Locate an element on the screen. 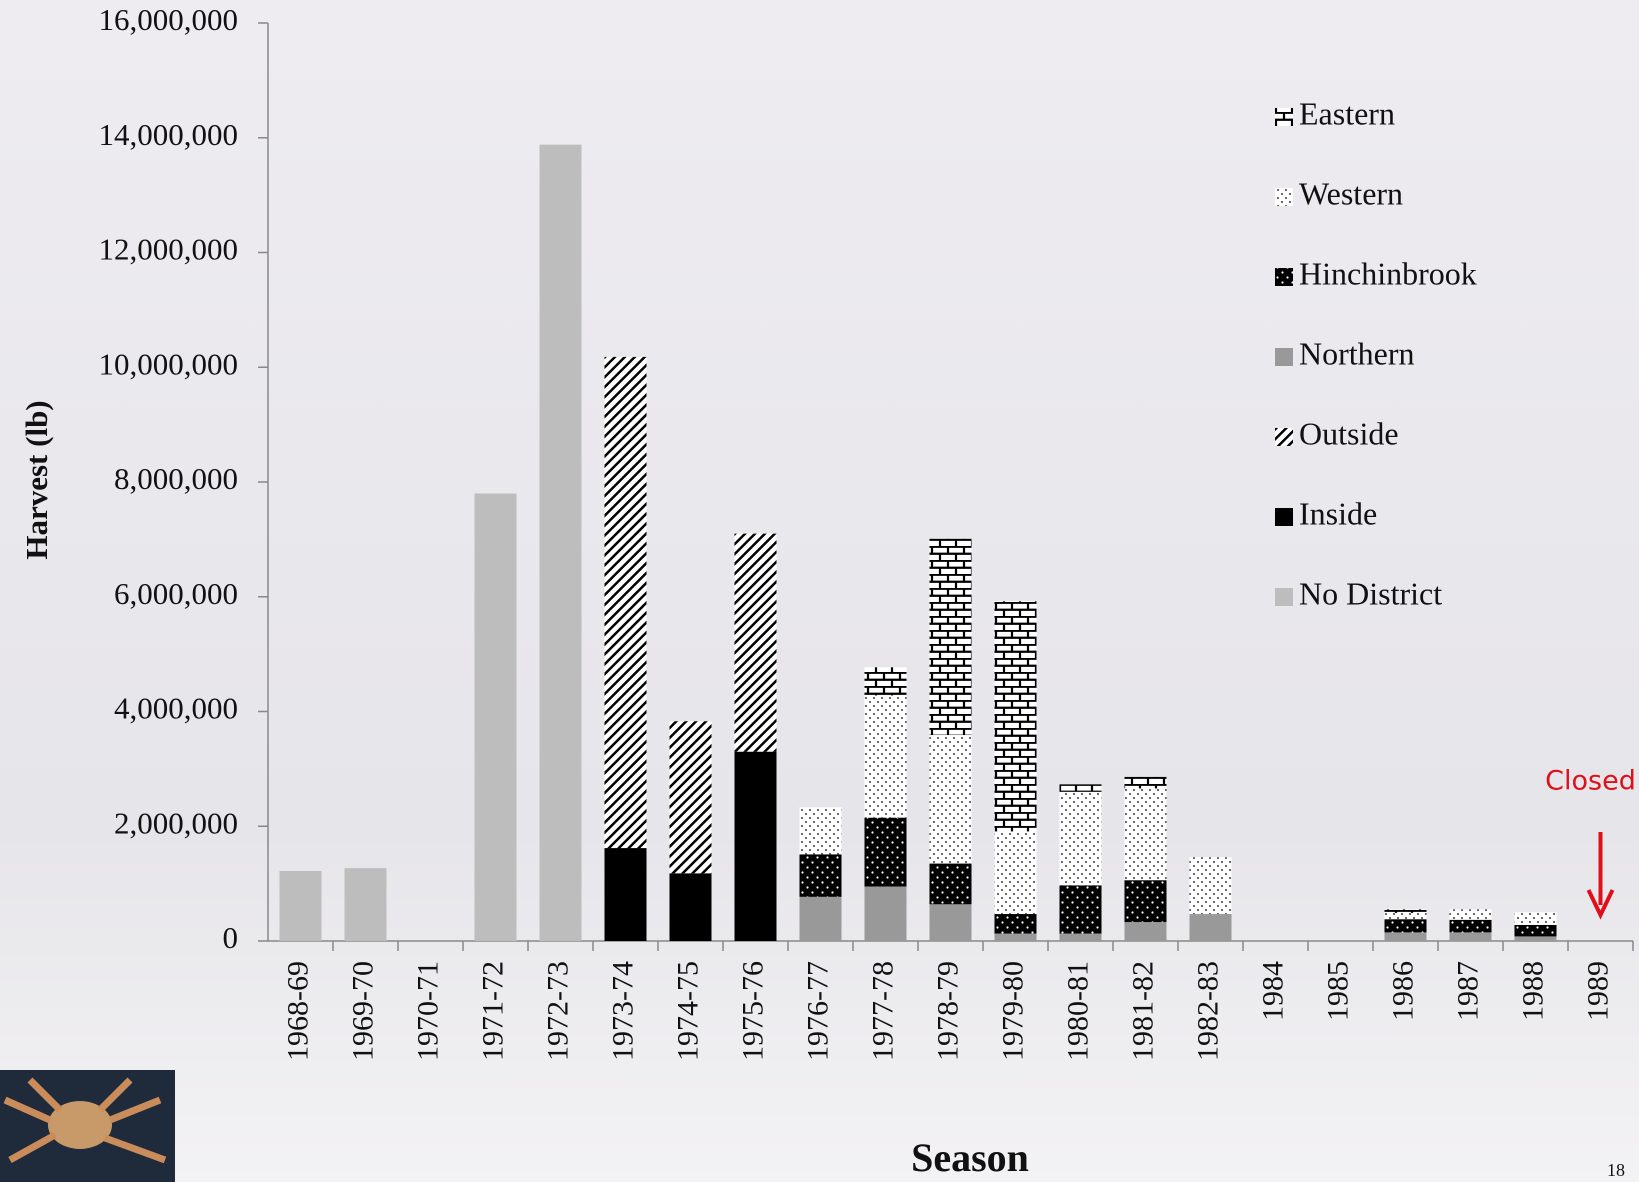  page-number: 18 is located at coordinates (1616, 1170).